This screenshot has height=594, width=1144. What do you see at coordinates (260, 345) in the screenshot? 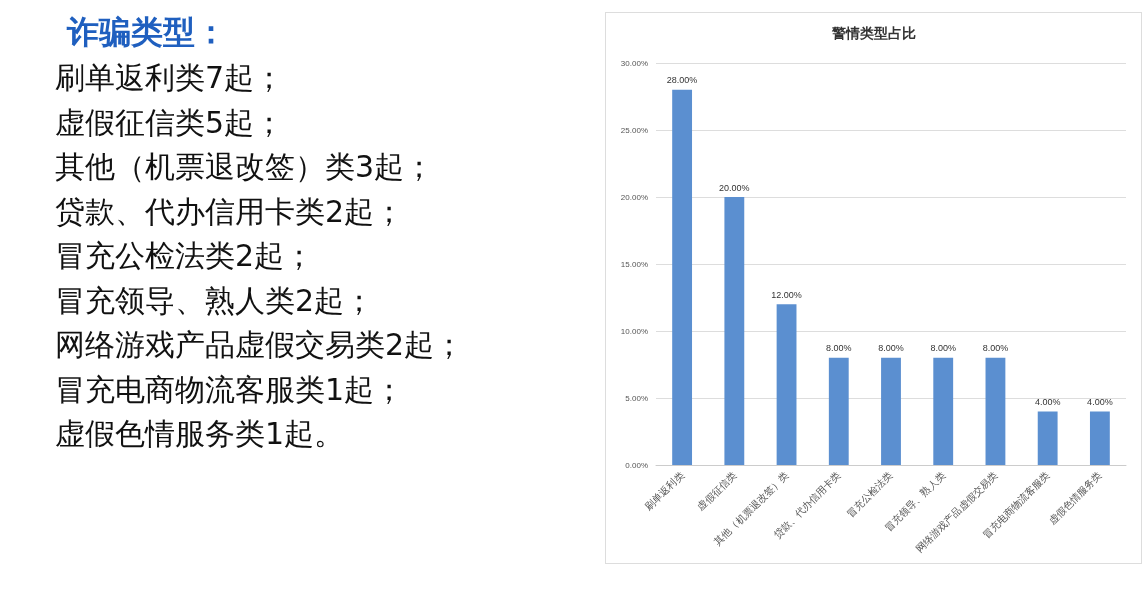
I see `text: 网络游戏产品虚假交易类2起；` at bounding box center [260, 345].